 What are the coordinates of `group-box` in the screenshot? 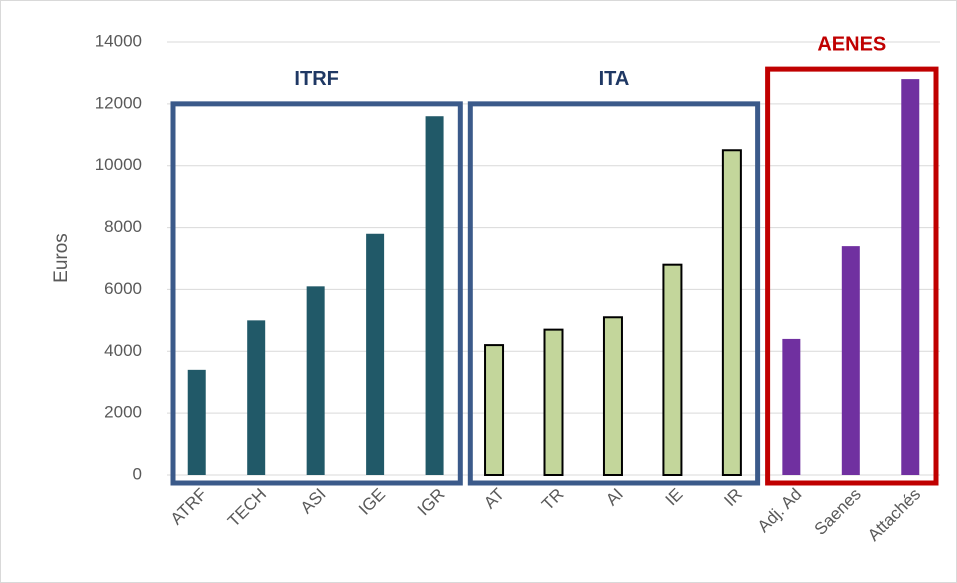 It's located at (852, 276).